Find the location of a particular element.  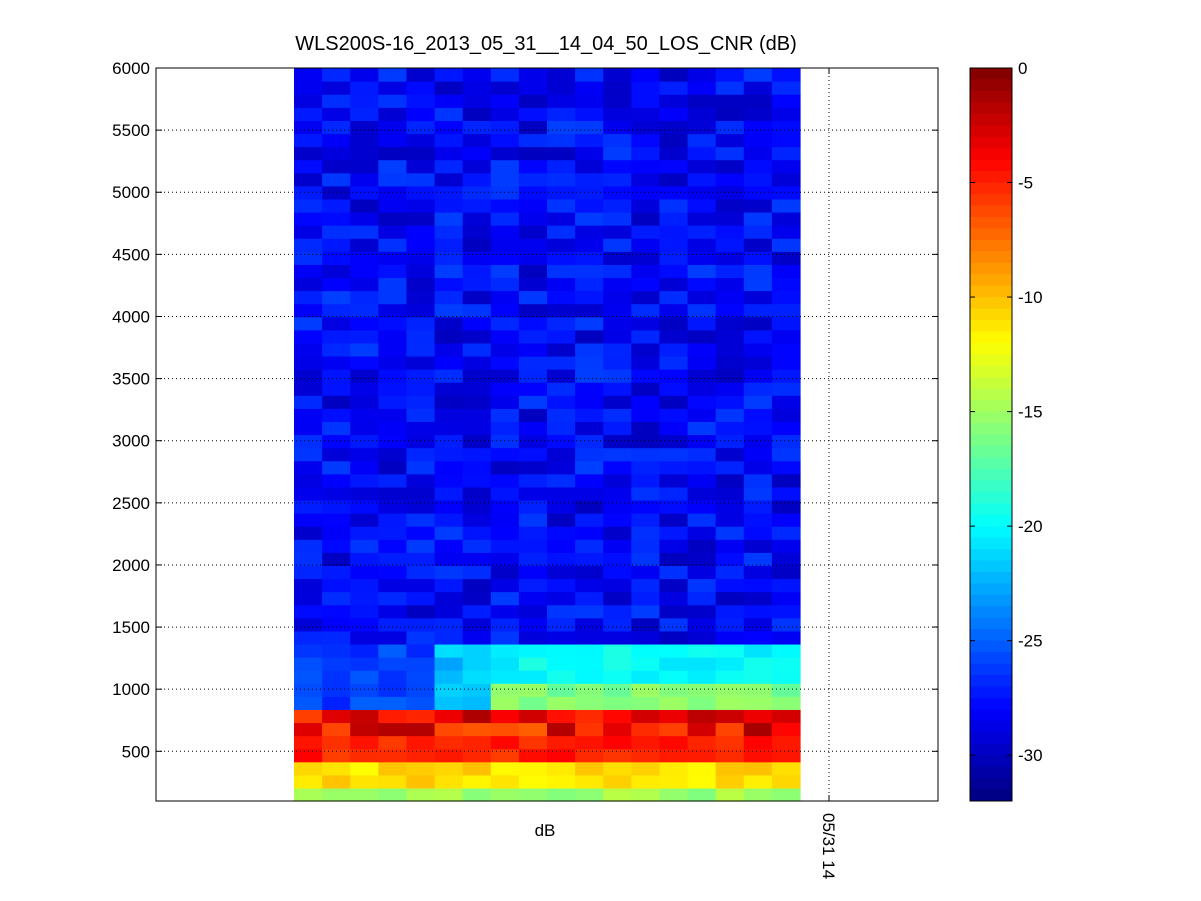

colorbar-tick-label: 0 is located at coordinates (1022, 68).